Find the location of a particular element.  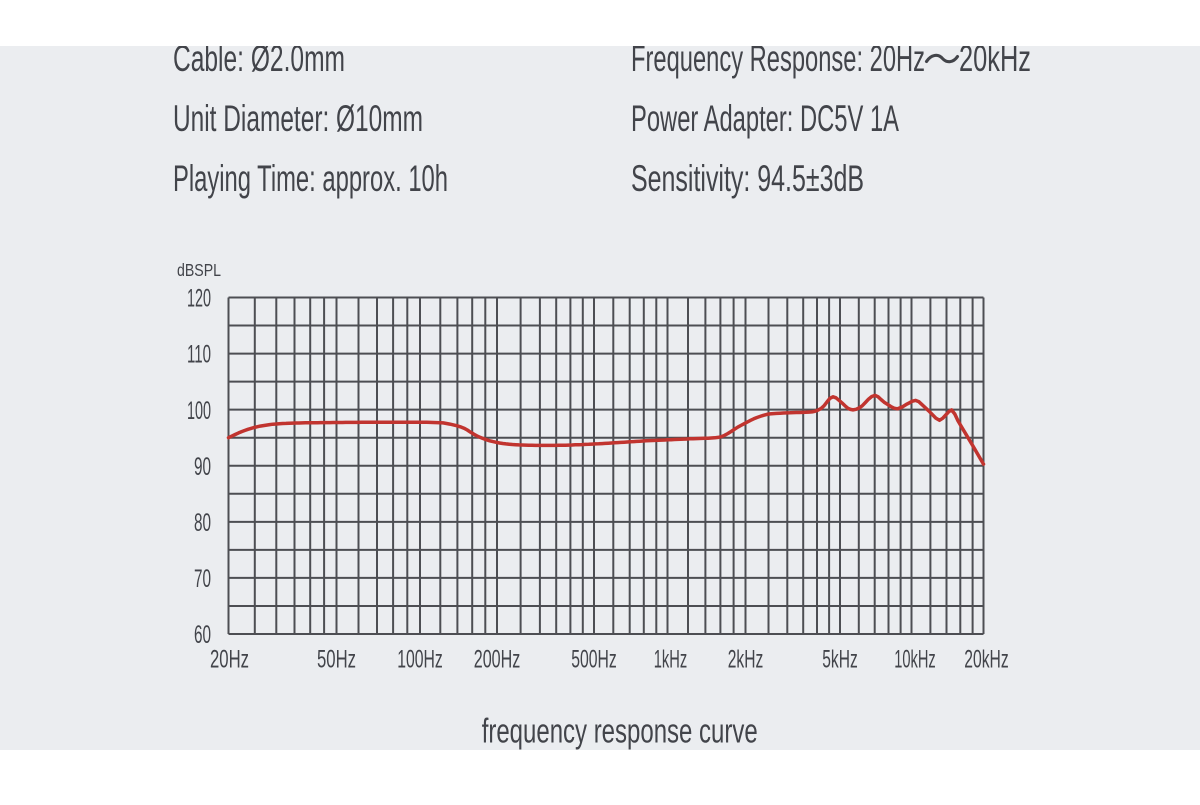

svg-text: 70 is located at coordinates (202, 579).